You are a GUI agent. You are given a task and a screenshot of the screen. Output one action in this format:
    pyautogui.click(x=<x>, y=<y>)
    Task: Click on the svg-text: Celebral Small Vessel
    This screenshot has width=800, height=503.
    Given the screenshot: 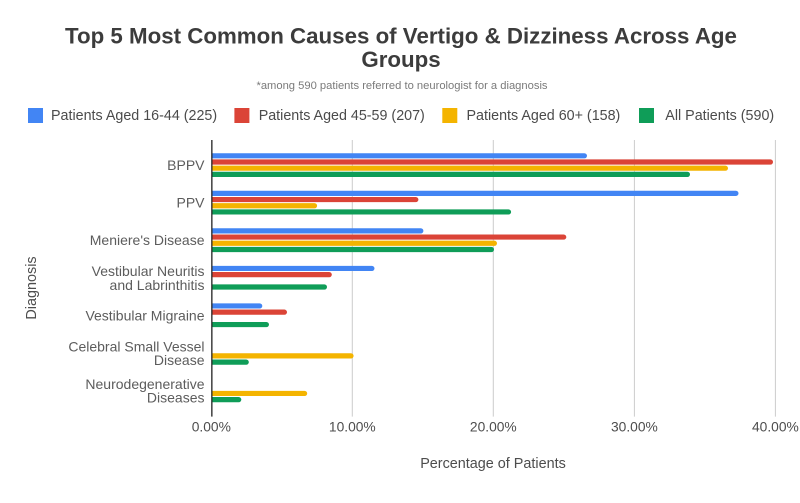 What is the action you would take?
    pyautogui.click(x=136, y=346)
    